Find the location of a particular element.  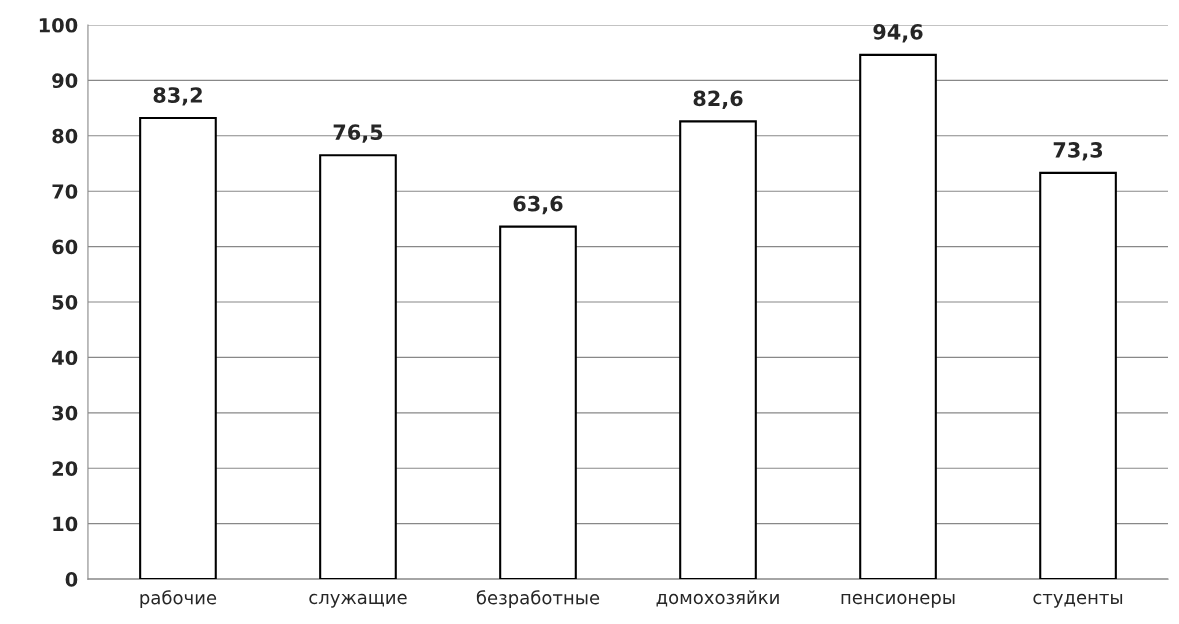

x-tick-label: служащие is located at coordinates (358, 600).